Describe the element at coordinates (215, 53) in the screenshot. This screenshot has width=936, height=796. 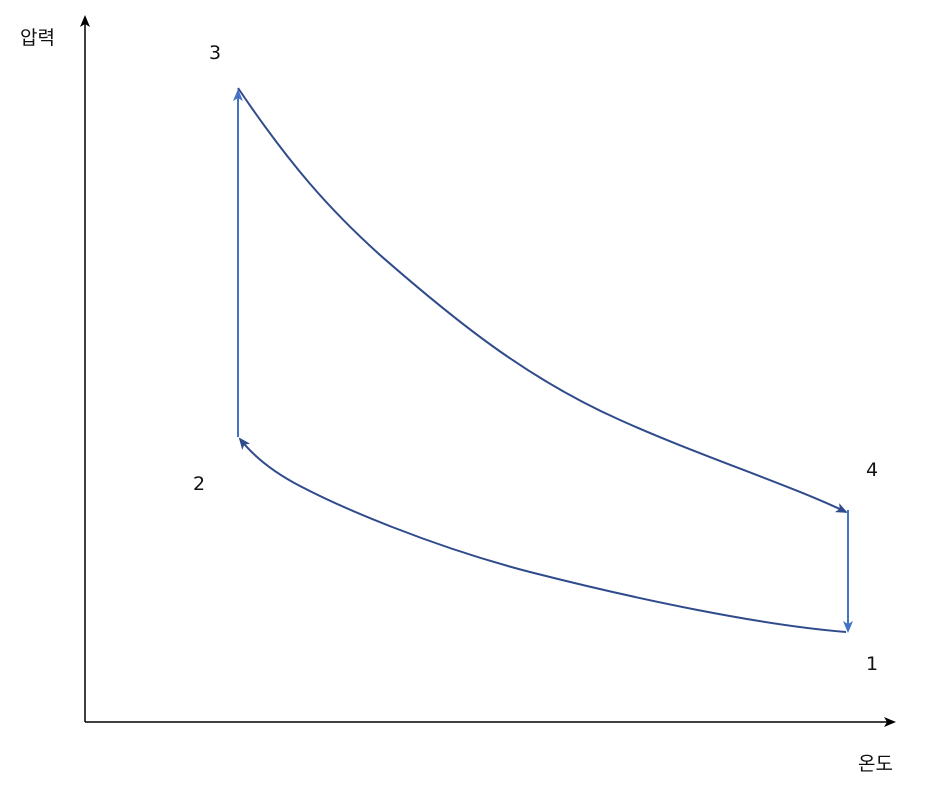
I see `point-3-label: 3` at that location.